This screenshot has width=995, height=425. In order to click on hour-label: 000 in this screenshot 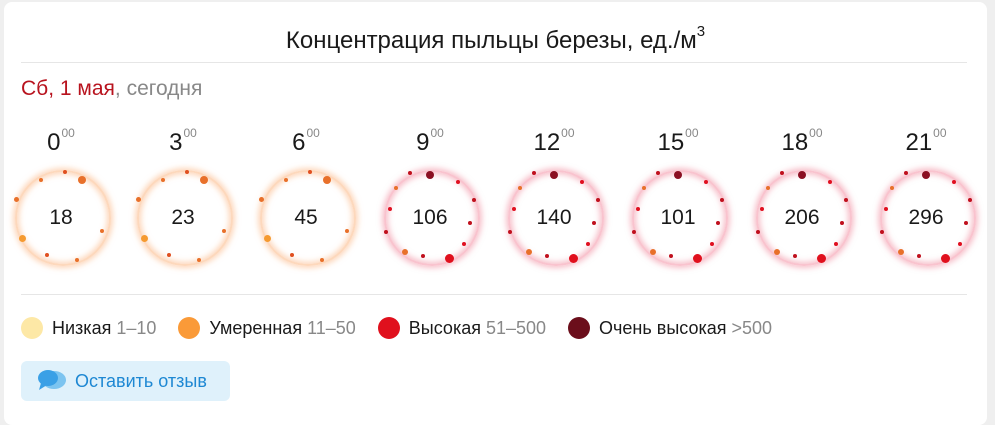, I will do `click(61, 141)`.